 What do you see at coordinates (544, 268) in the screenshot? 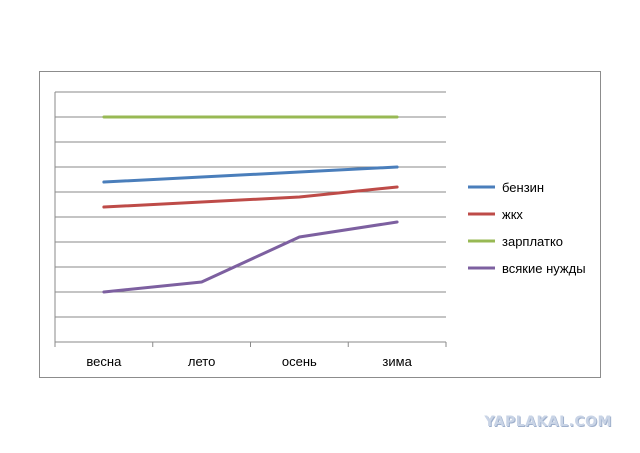
I see `legend-label: всякие нужды` at bounding box center [544, 268].